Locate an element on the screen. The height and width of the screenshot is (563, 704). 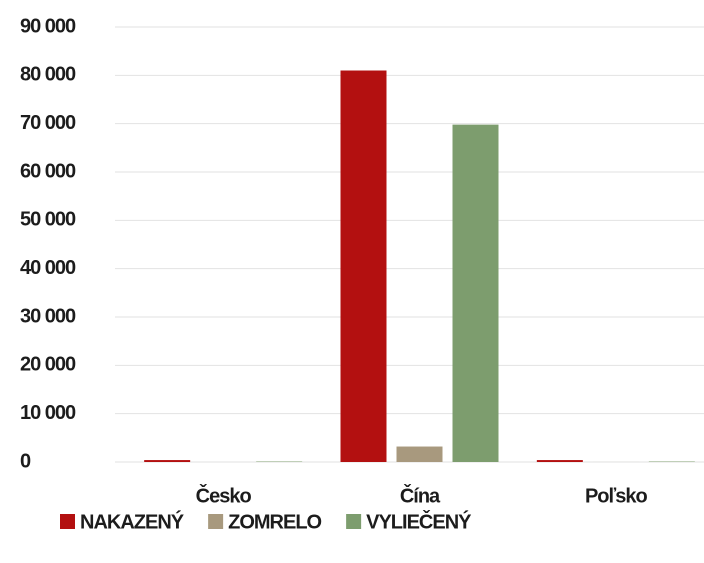
y-tick-label: 80 000 is located at coordinates (48, 75).